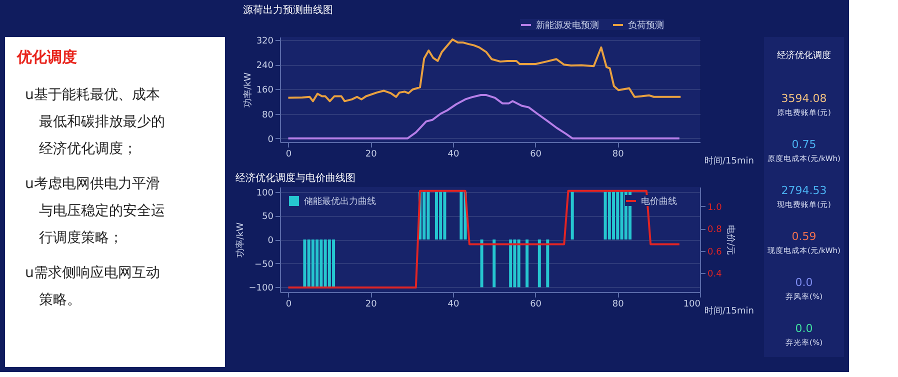 The width and height of the screenshot is (898, 377). What do you see at coordinates (287, 10) in the screenshot?
I see `chart-title: 源荷出力预测曲线图` at bounding box center [287, 10].